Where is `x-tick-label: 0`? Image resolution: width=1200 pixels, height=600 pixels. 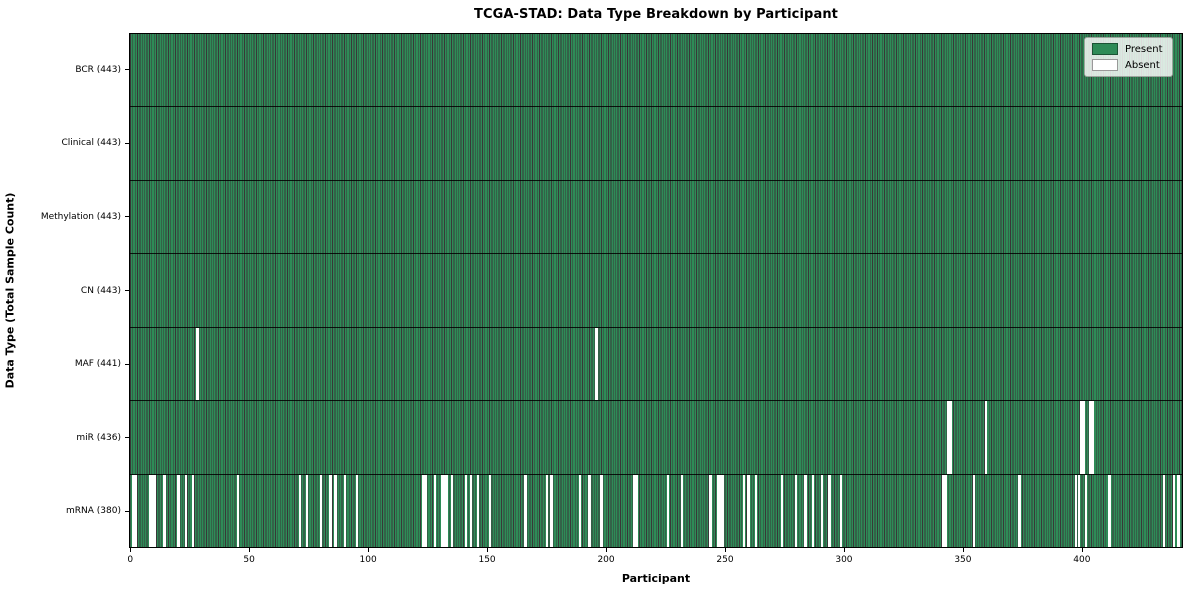
x-tick-label: 0 is located at coordinates (130, 560).